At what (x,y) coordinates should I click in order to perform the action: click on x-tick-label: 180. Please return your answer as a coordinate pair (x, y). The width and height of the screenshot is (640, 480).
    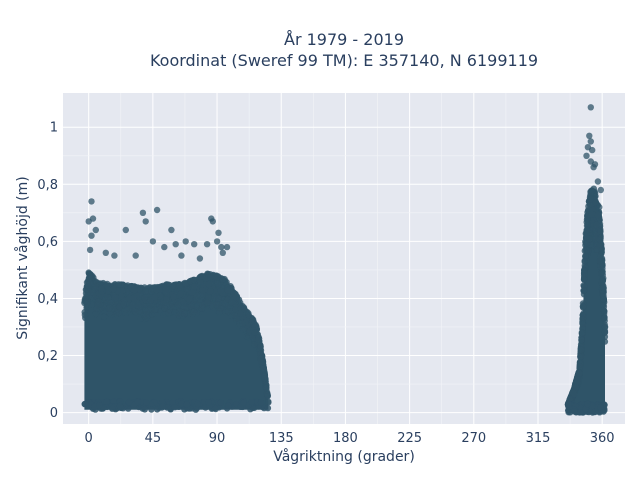
    Looking at the image, I should click on (345, 438).